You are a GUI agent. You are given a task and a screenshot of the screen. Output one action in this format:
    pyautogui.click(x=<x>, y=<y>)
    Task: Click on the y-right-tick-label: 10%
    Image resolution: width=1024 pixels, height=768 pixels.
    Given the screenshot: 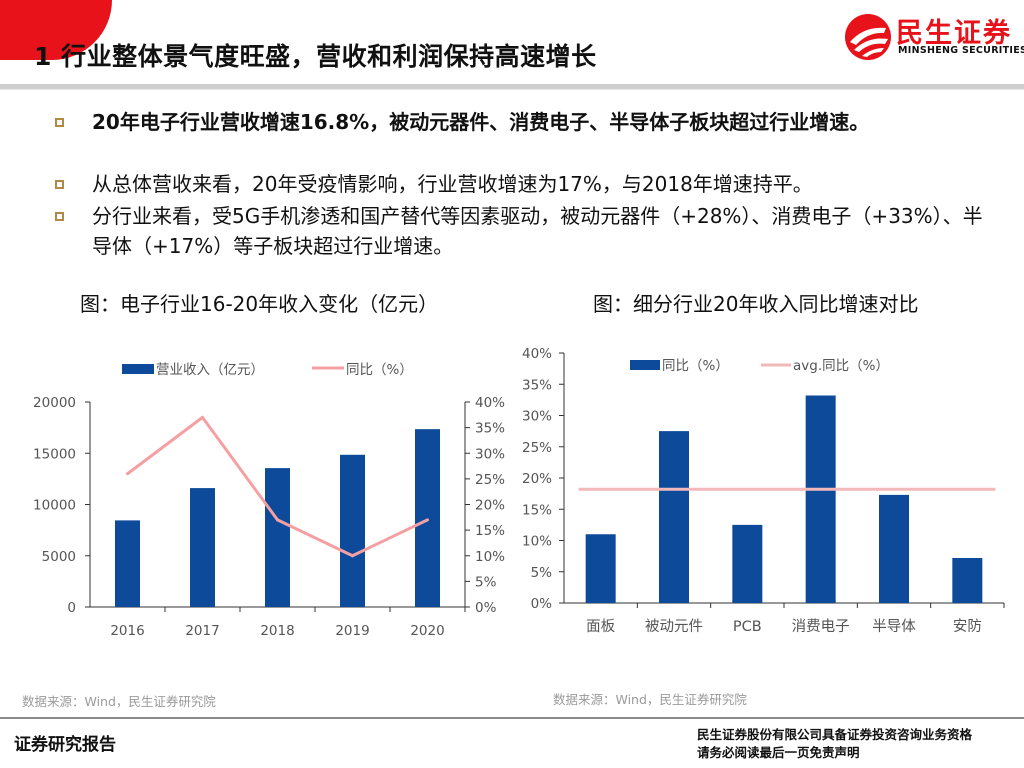 What is the action you would take?
    pyautogui.click(x=490, y=557)
    